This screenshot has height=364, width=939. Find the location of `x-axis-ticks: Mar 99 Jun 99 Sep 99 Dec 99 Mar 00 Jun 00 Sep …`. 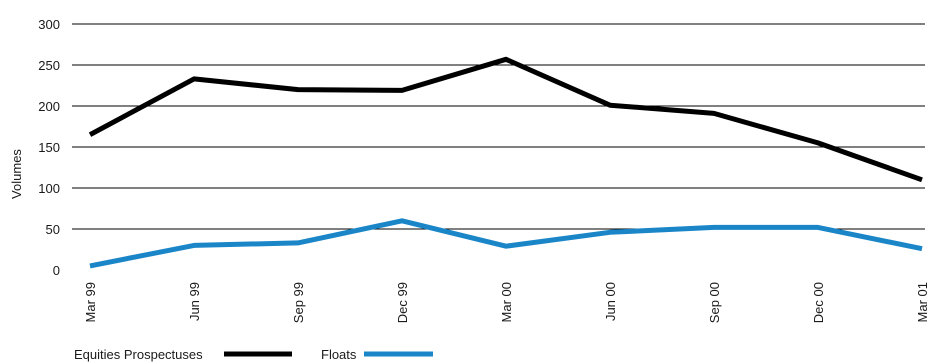

x-axis-ticks: Mar 99 Jun 99 Sep 99 Dec 99 Mar 00 Jun 00 Sep … is located at coordinates (506, 302).